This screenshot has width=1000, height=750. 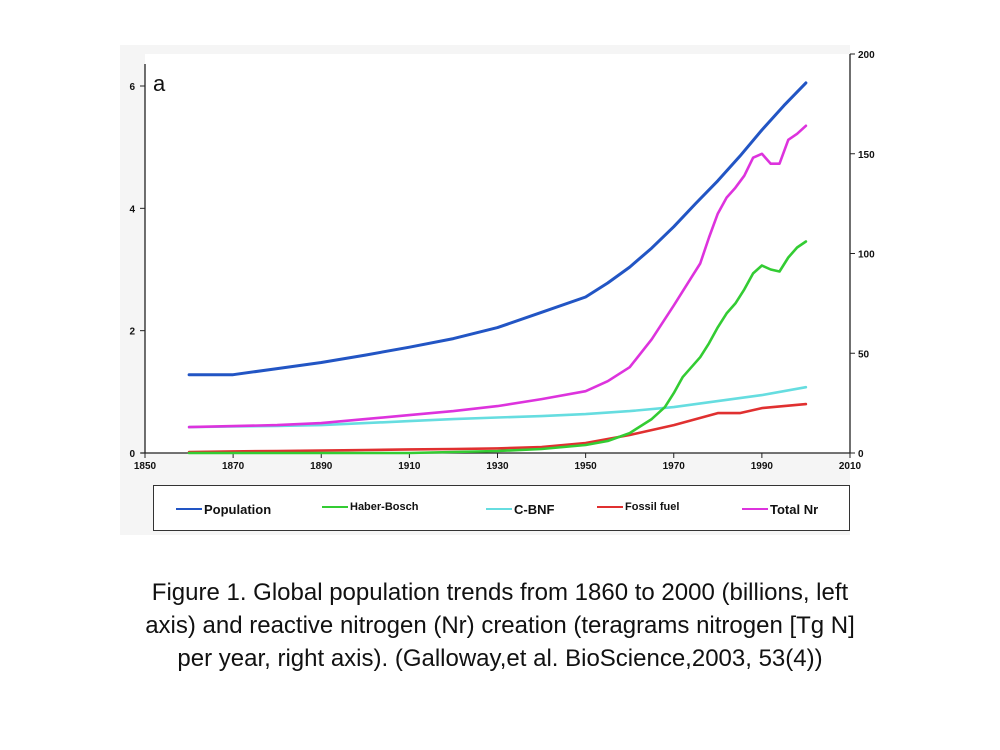 I want to click on legend-swatch-population, so click(x=189, y=509).